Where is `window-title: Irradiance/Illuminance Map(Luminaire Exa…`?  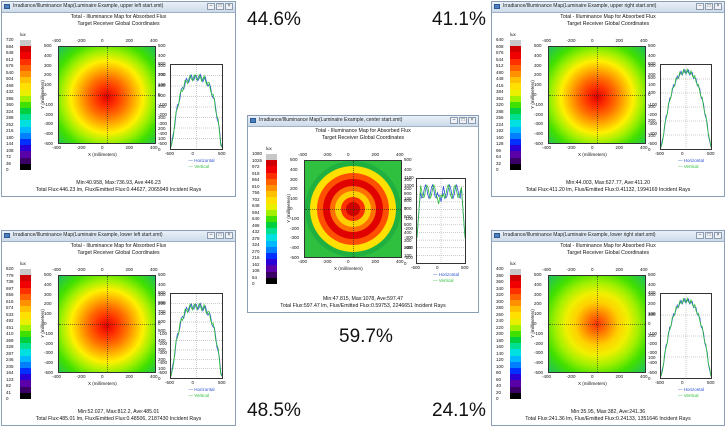 window-title: Irradiance/Illuminance Map(Luminaire Exa… is located at coordinates (331, 120).